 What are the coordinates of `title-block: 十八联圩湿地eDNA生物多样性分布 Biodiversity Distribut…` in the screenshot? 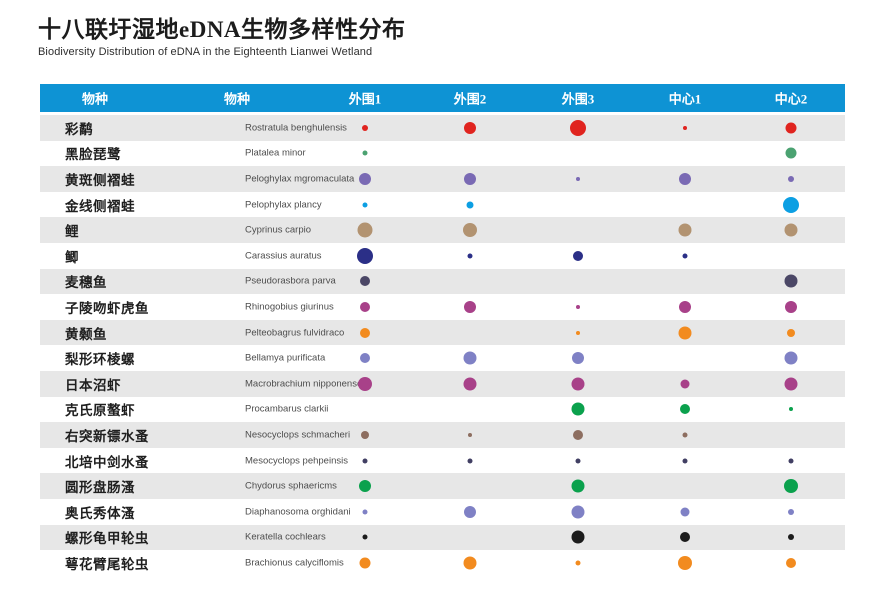 It's located at (222, 37).